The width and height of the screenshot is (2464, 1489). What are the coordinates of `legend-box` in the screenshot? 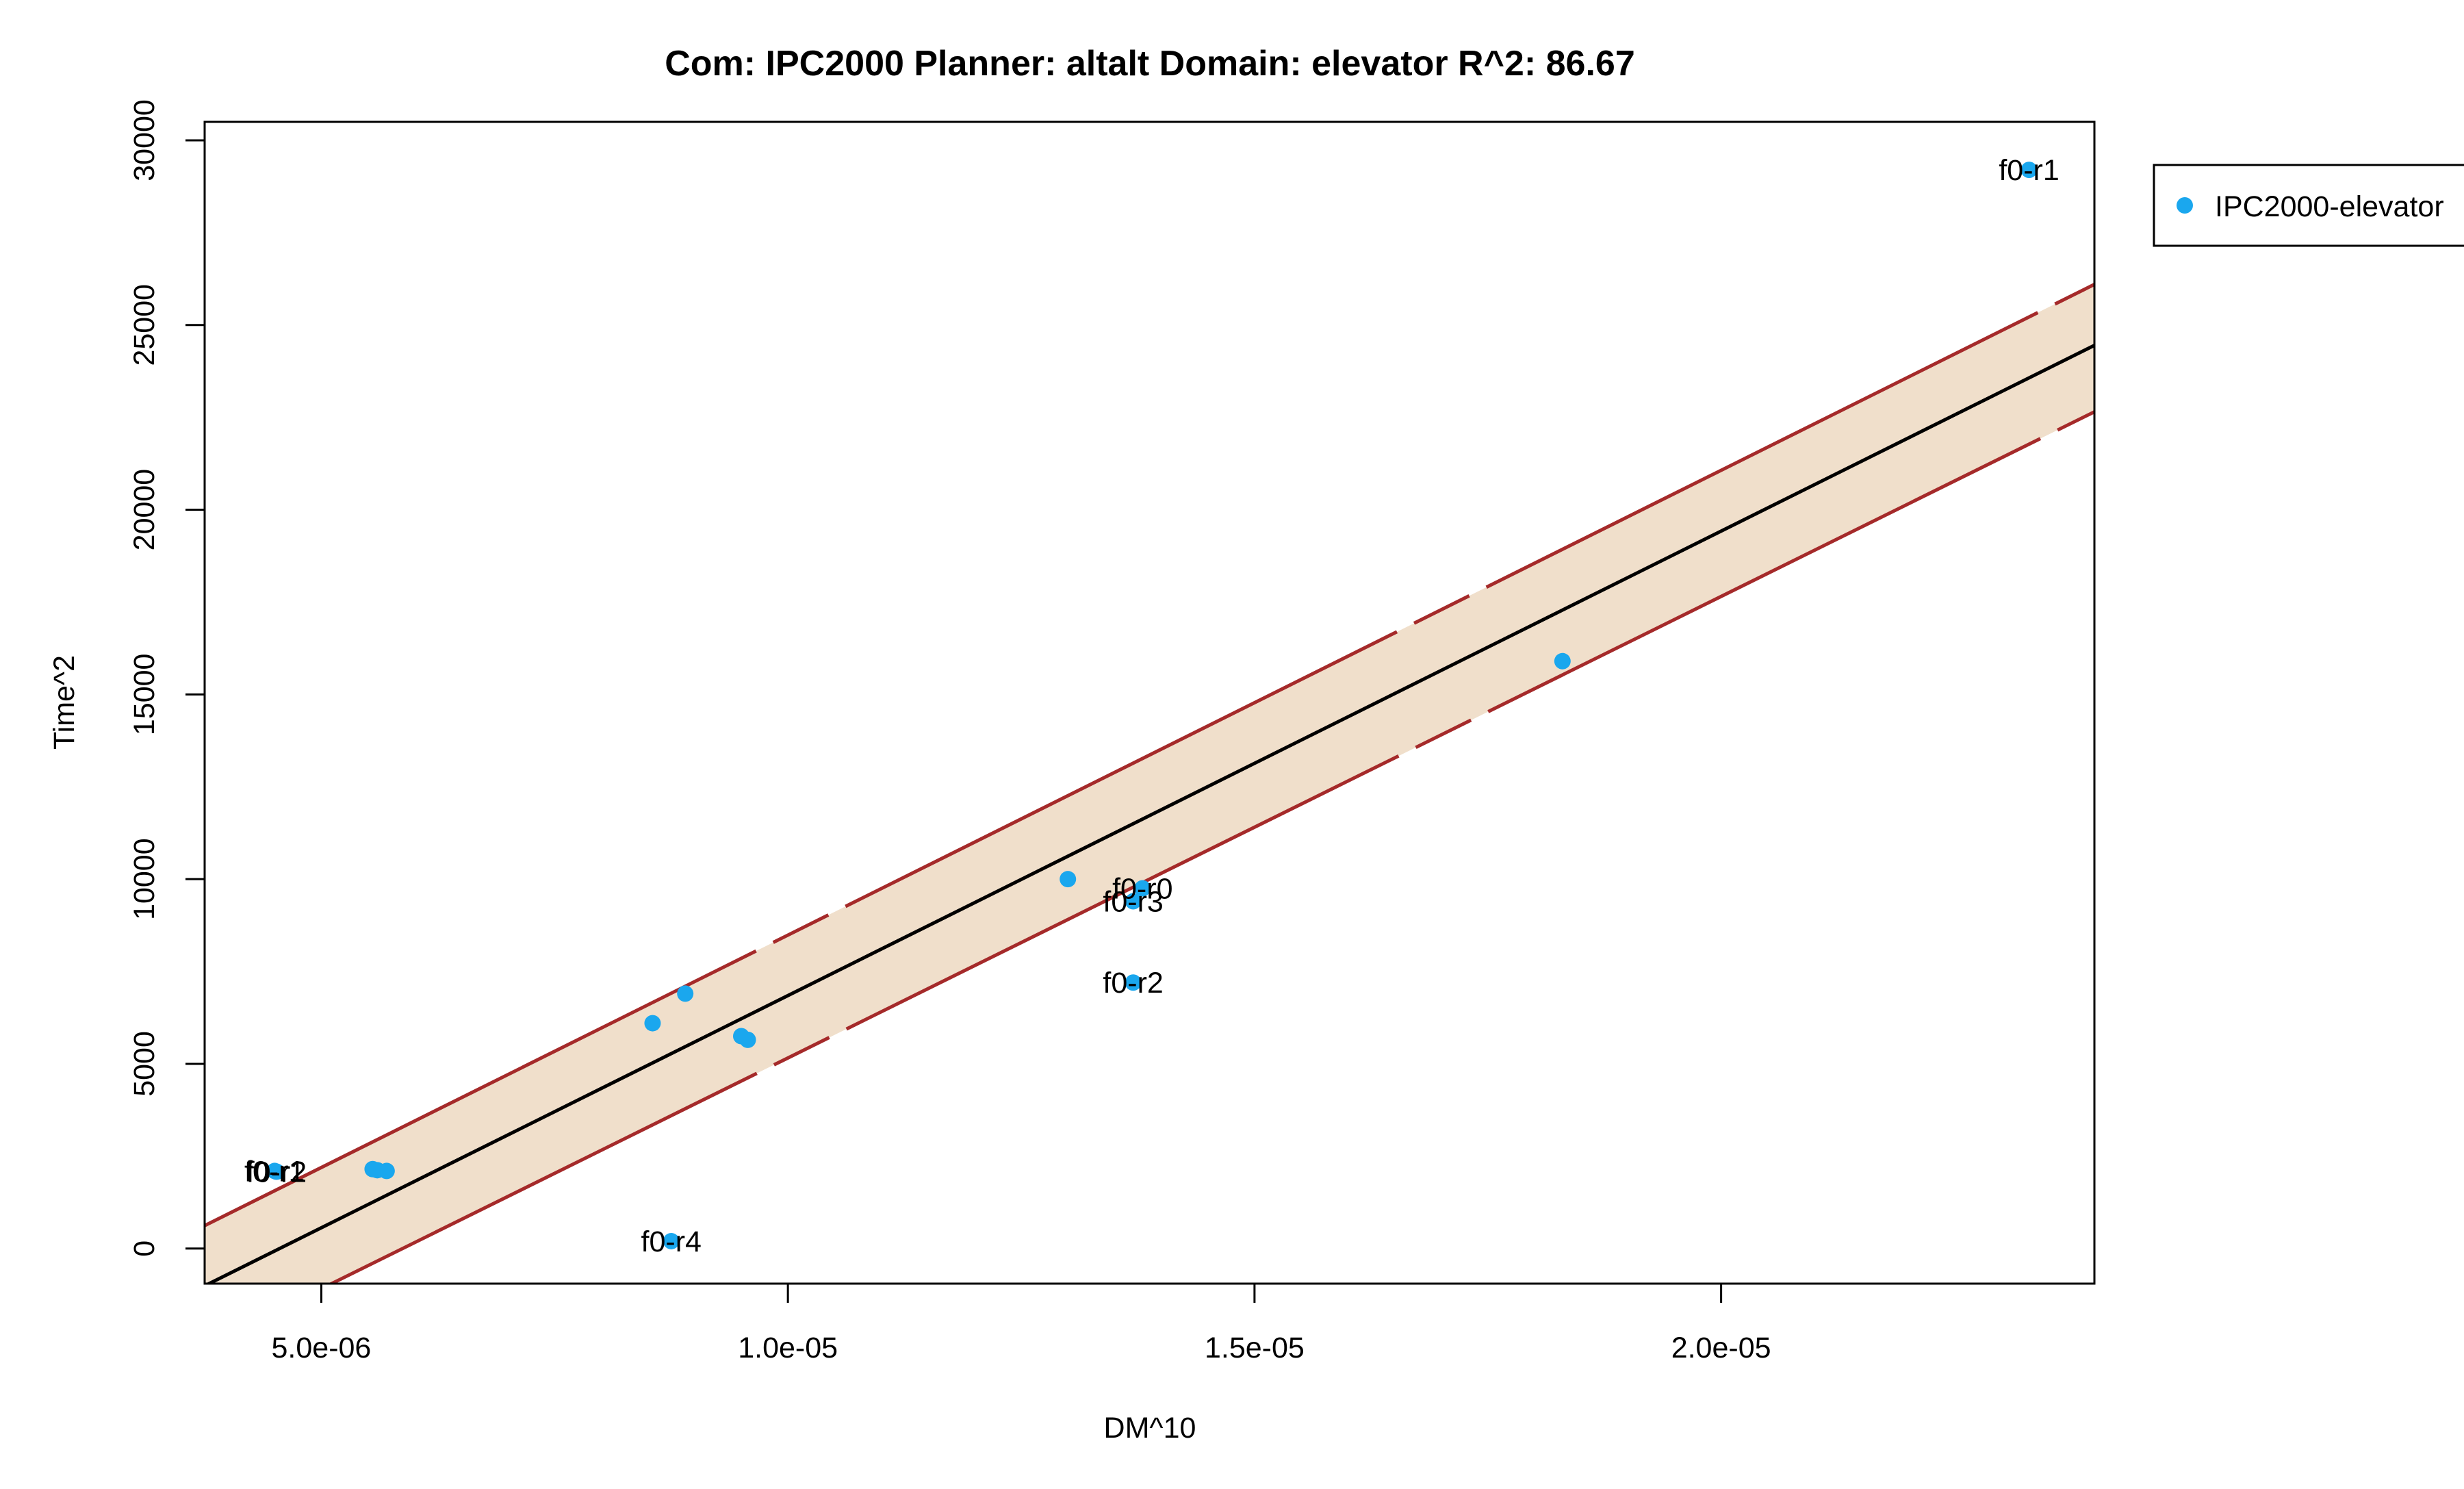 It's located at (2308, 205).